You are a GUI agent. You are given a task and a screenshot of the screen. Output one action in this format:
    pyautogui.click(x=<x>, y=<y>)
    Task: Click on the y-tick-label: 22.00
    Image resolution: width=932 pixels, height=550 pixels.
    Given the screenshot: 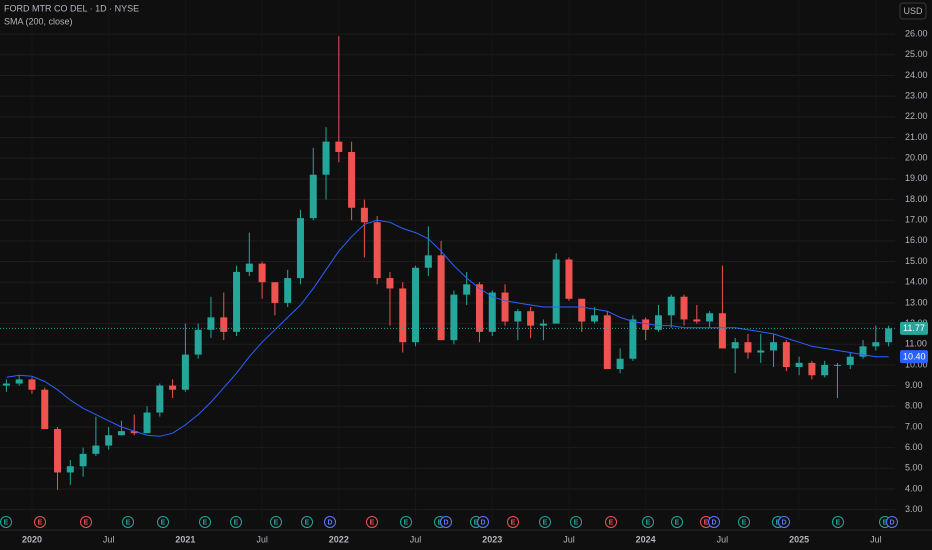 What is the action you would take?
    pyautogui.click(x=916, y=116)
    